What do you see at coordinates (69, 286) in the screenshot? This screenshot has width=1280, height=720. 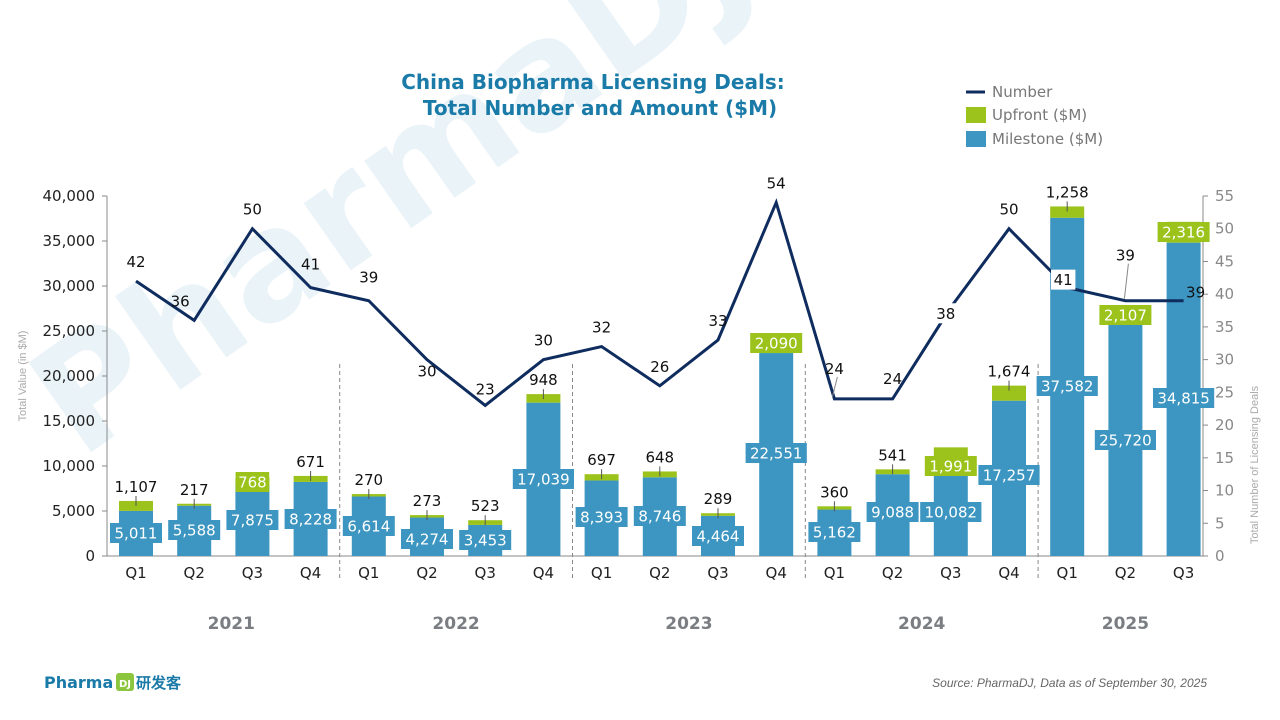 I see `left-axis-tick-label: 30,000` at bounding box center [69, 286].